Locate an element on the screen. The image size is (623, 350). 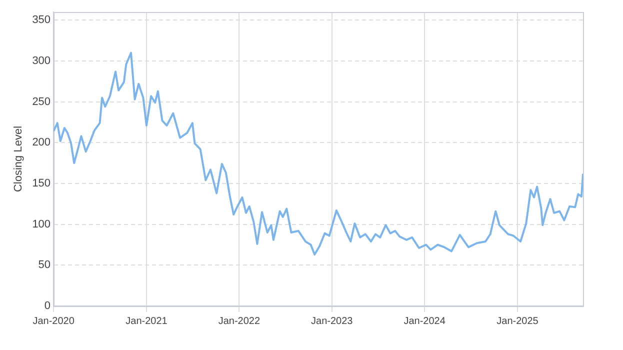
y-tick-label: 300 is located at coordinates (41, 61).